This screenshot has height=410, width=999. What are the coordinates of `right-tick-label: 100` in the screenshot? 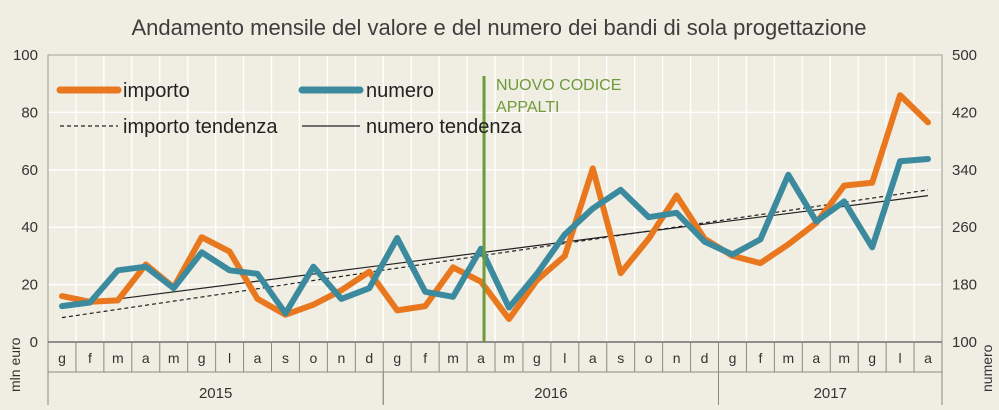 It's located at (964, 342).